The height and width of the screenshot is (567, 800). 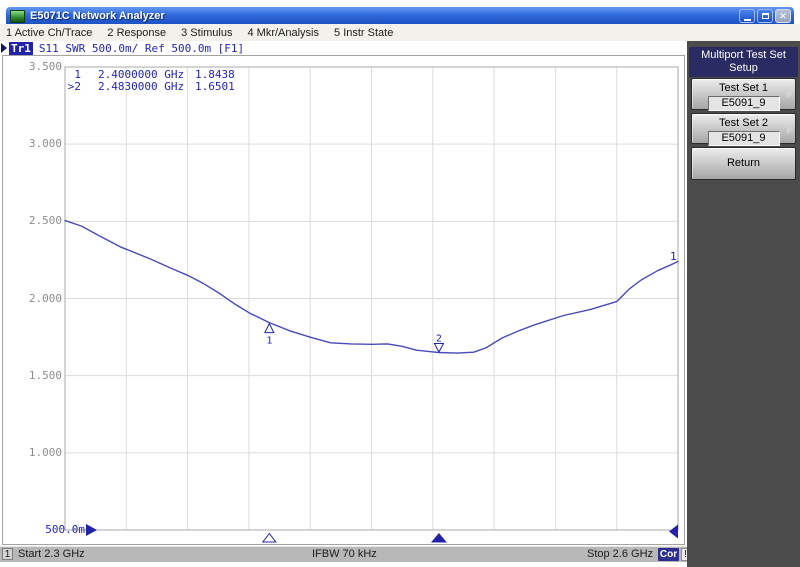 I want to click on y-axis-label: 1.500, so click(x=45, y=375).